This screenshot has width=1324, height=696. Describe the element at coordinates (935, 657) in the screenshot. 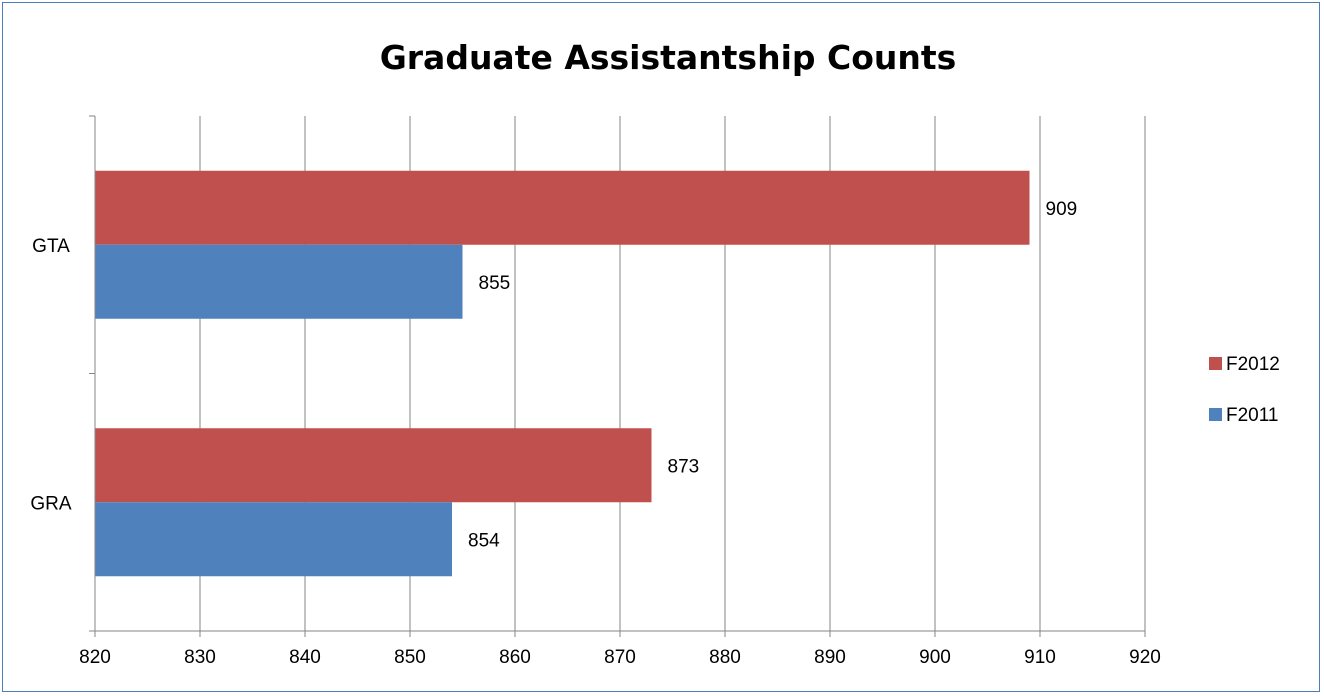

I see `x-tick-label: 900` at that location.